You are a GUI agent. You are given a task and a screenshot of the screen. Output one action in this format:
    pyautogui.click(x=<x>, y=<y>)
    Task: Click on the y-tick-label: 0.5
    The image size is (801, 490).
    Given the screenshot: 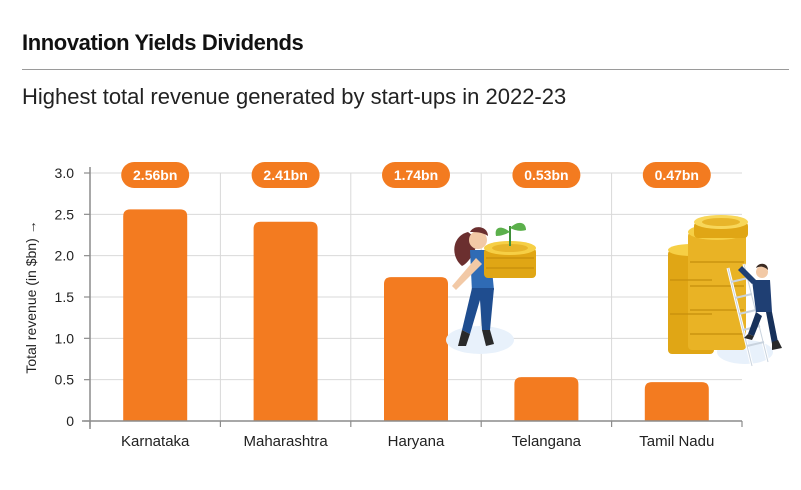 What is the action you would take?
    pyautogui.click(x=65, y=380)
    